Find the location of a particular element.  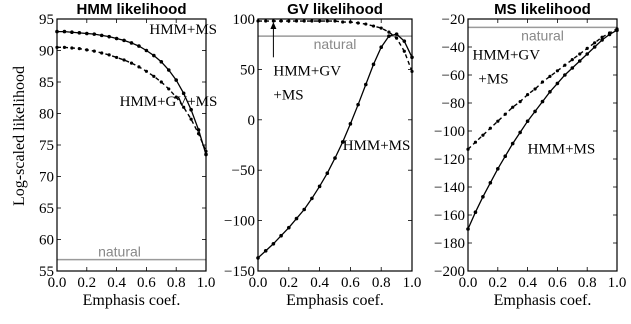

y-tick-label: 60 is located at coordinates (46, 241).